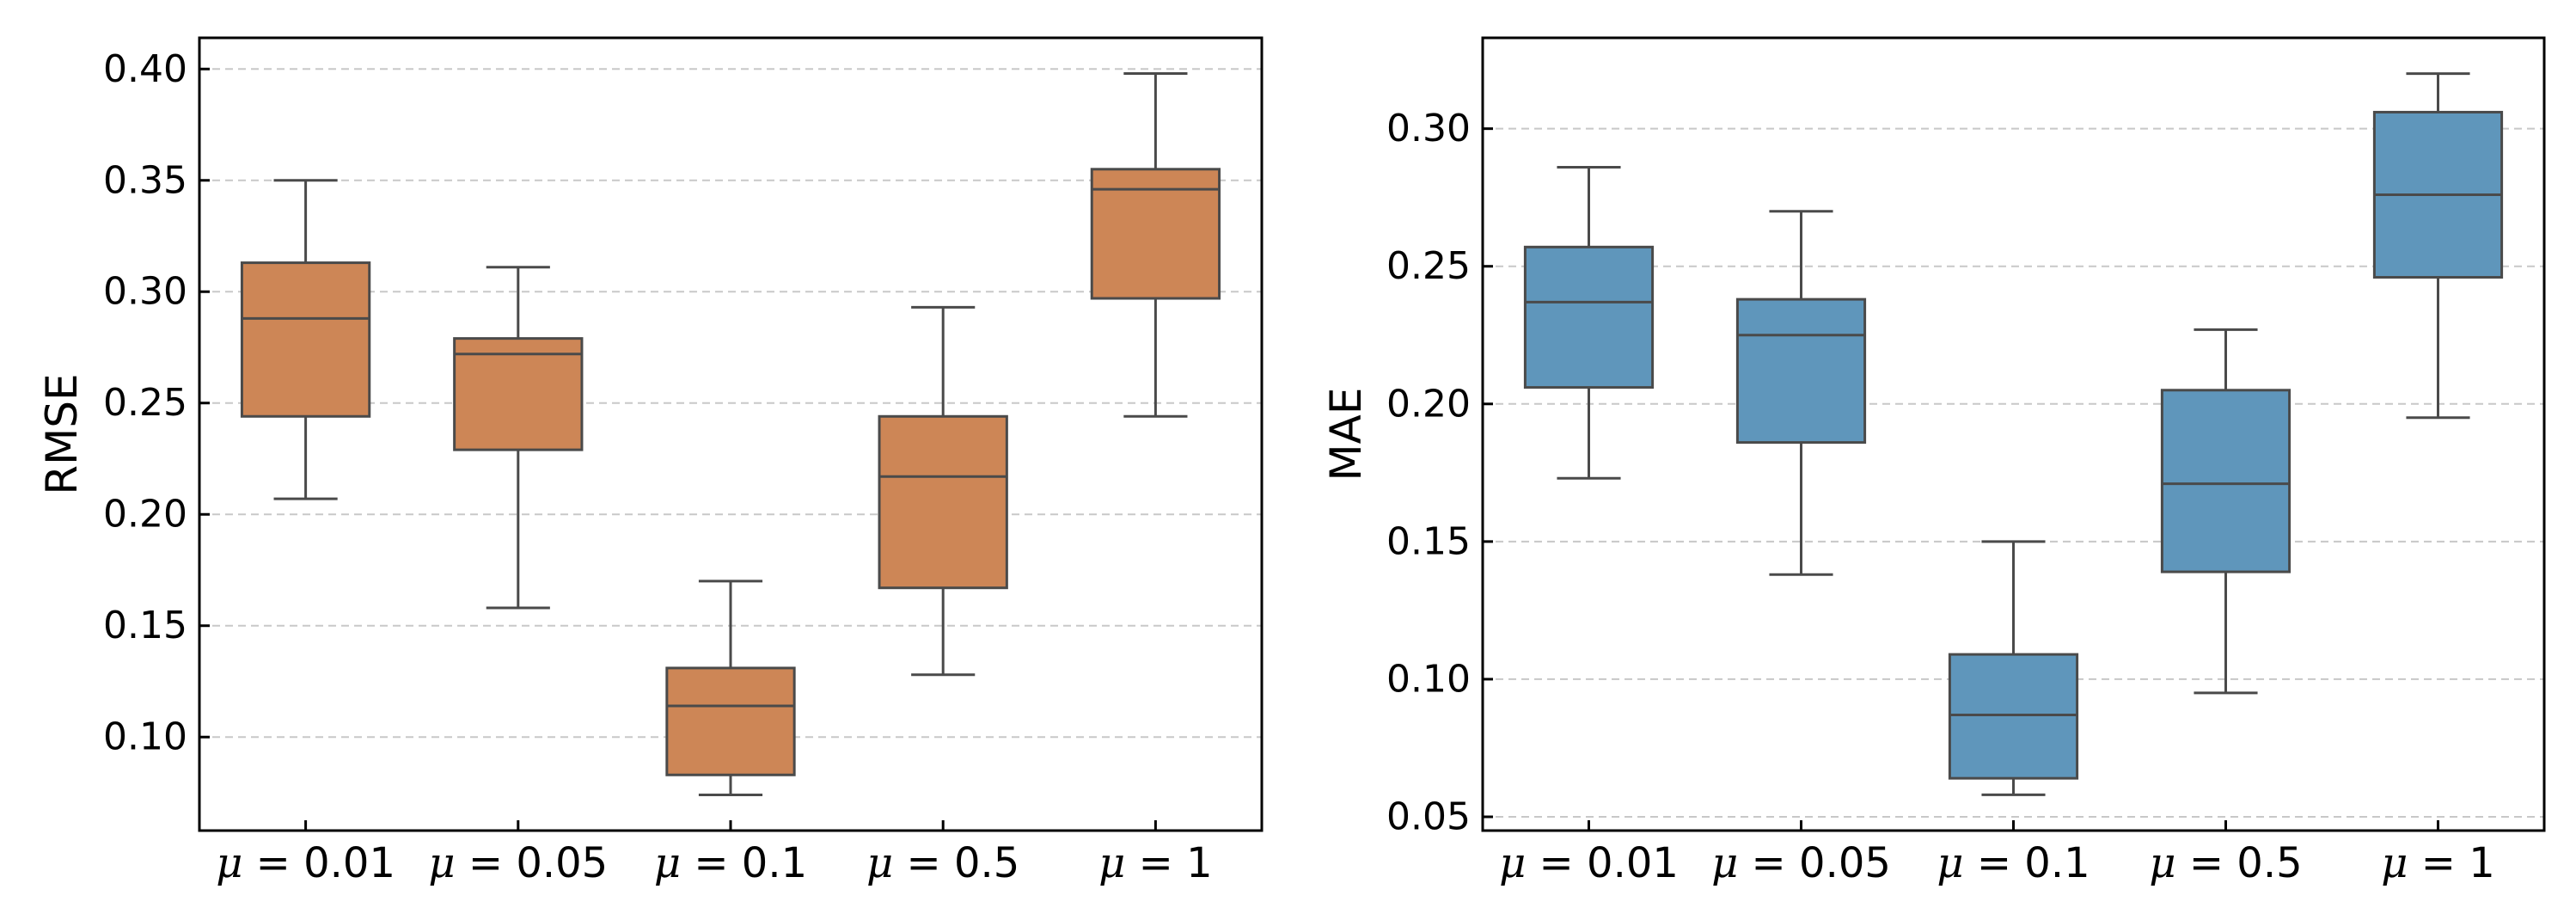 This screenshot has width=2576, height=920. What do you see at coordinates (145, 180) in the screenshot?
I see `rmse-ytick-label: 0.35` at bounding box center [145, 180].